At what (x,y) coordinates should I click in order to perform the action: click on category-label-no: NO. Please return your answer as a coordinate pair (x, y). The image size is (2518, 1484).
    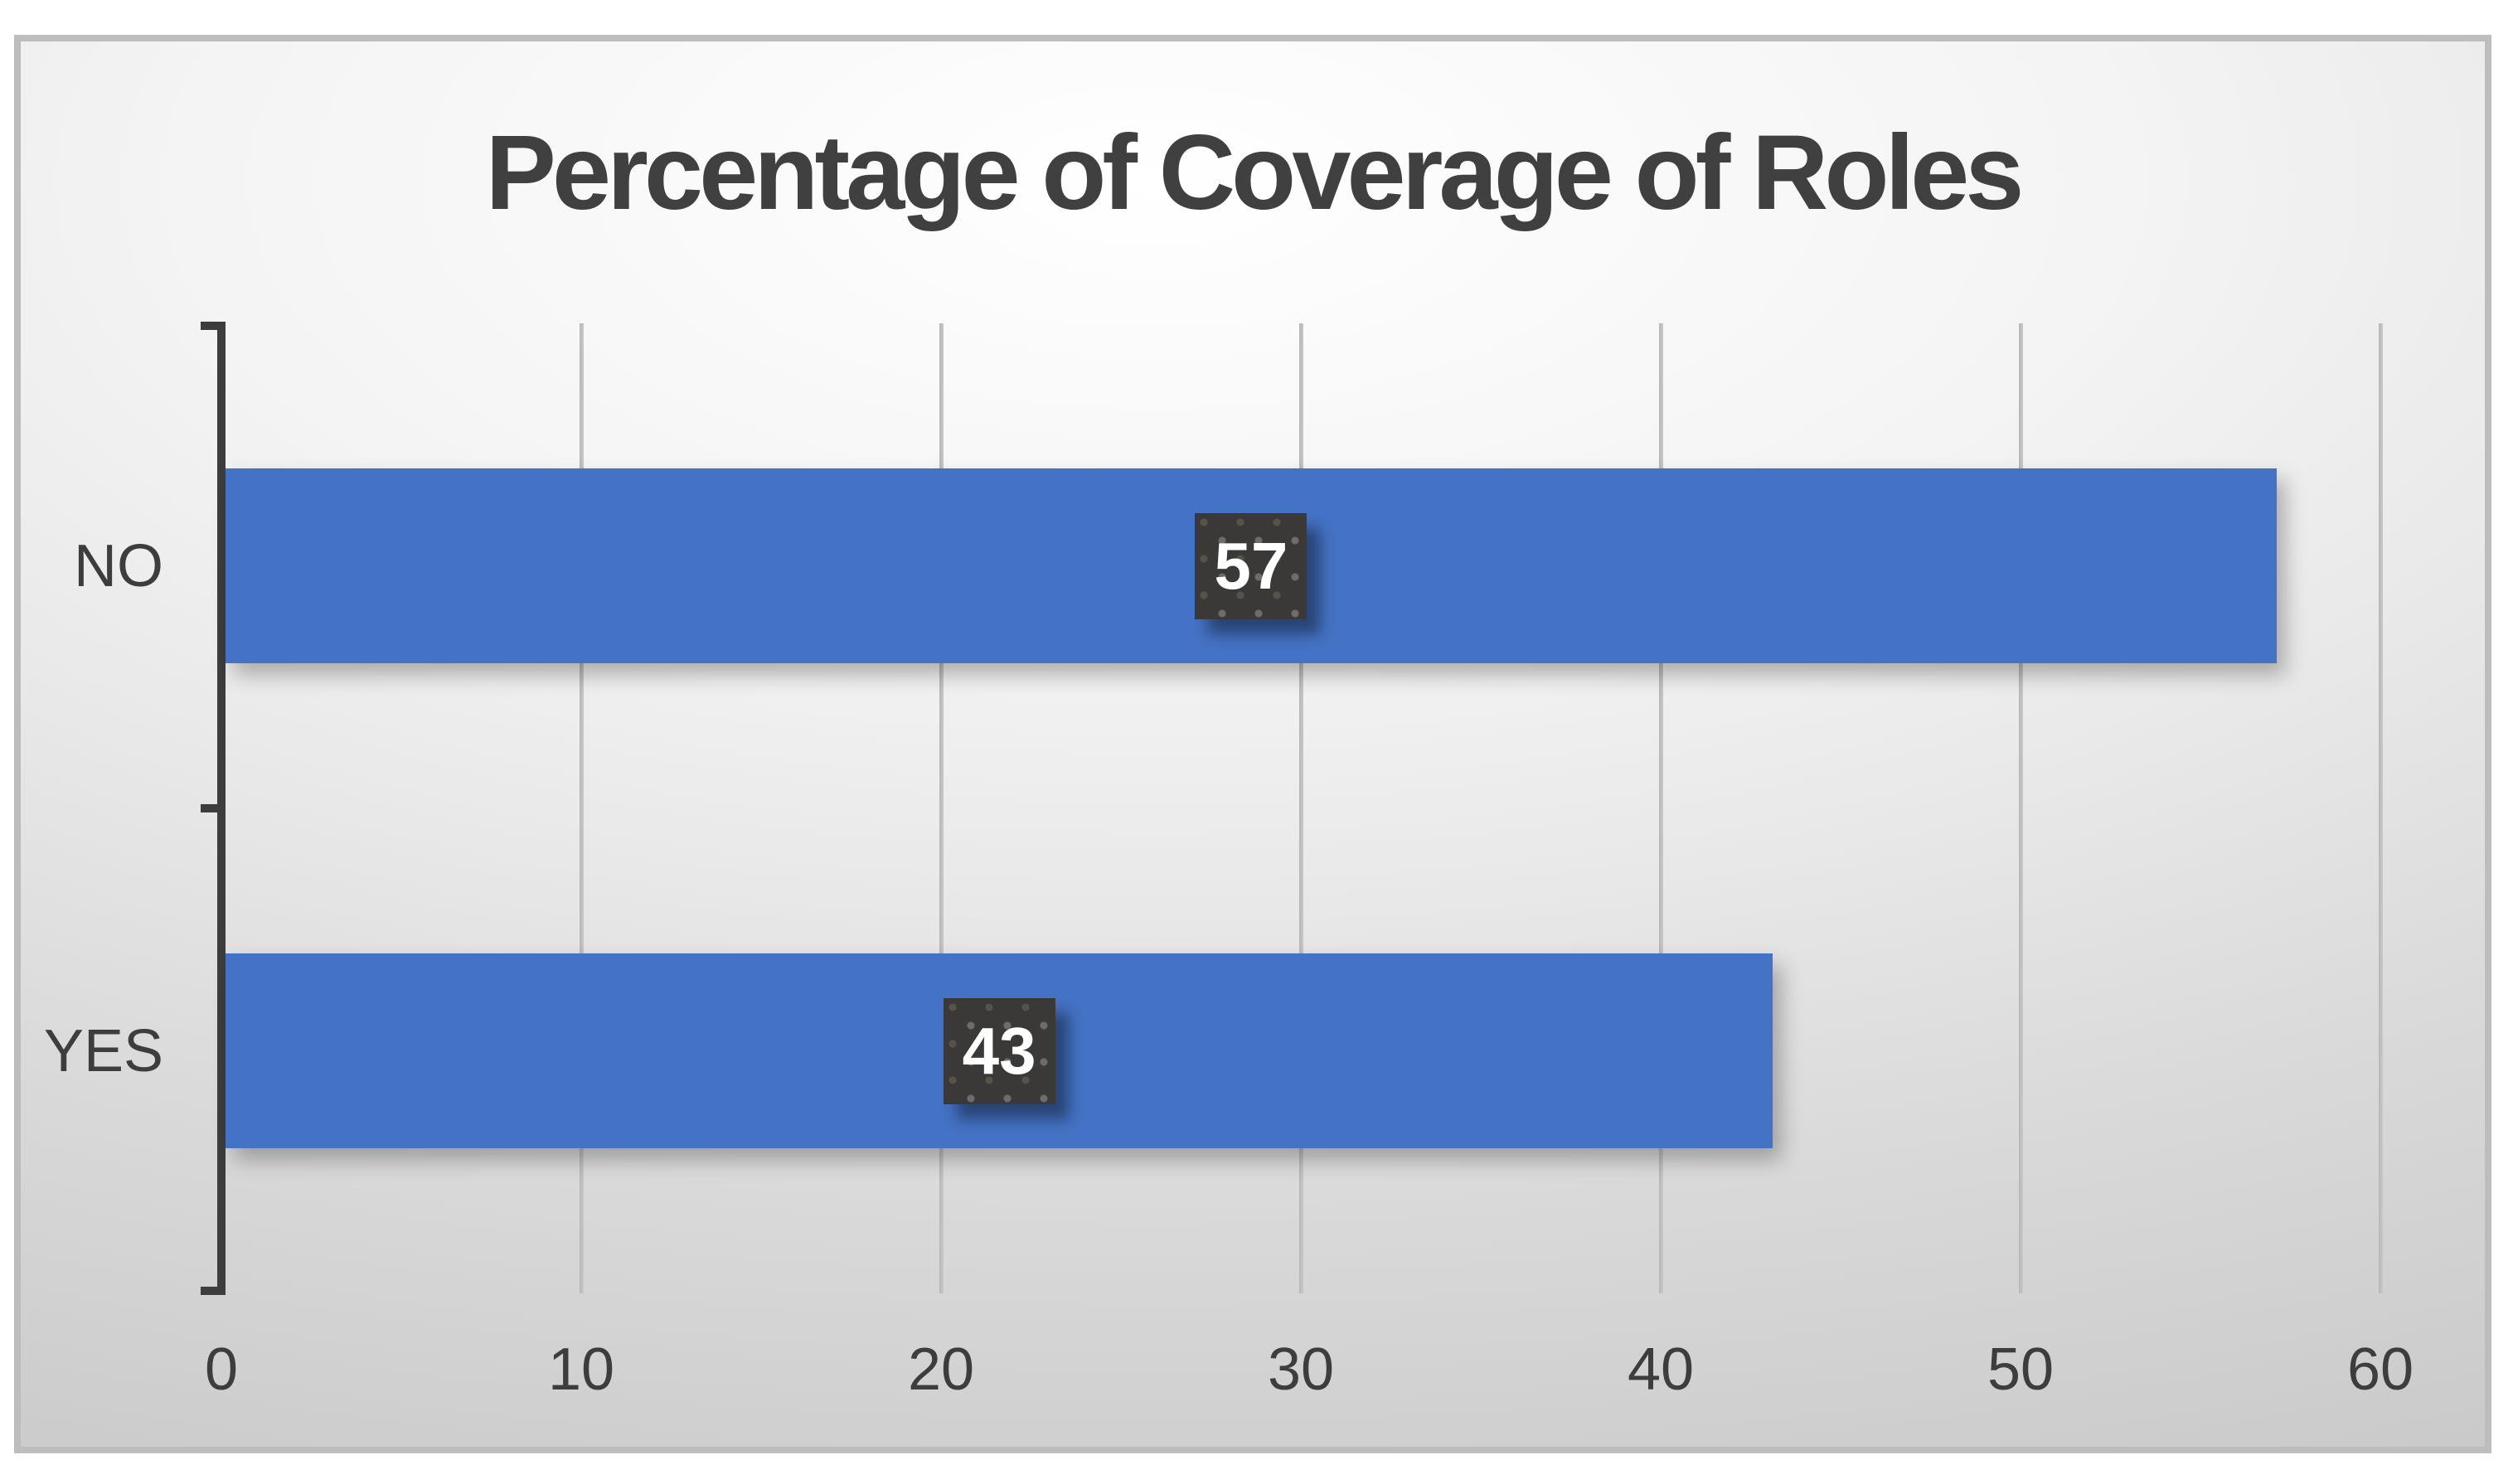
    Looking at the image, I should click on (118, 565).